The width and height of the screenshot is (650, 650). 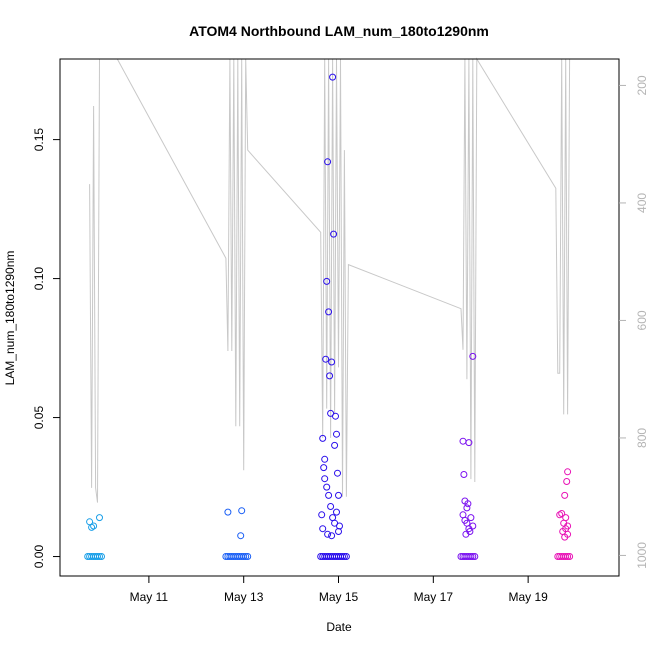 I want to click on x-tick-label-2: May 15, so click(x=339, y=597).